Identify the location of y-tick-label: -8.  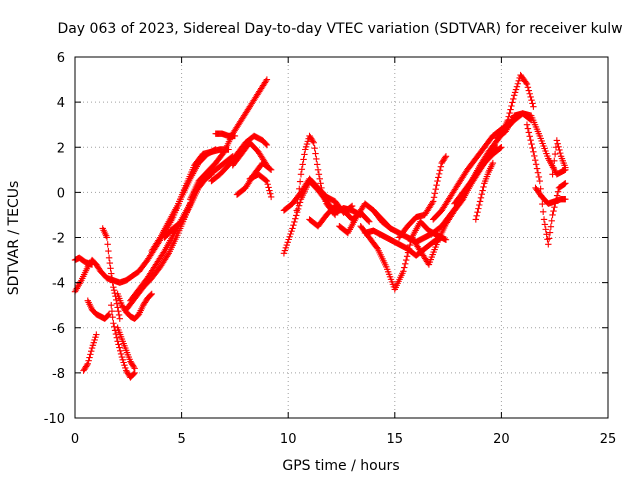
(58, 374).